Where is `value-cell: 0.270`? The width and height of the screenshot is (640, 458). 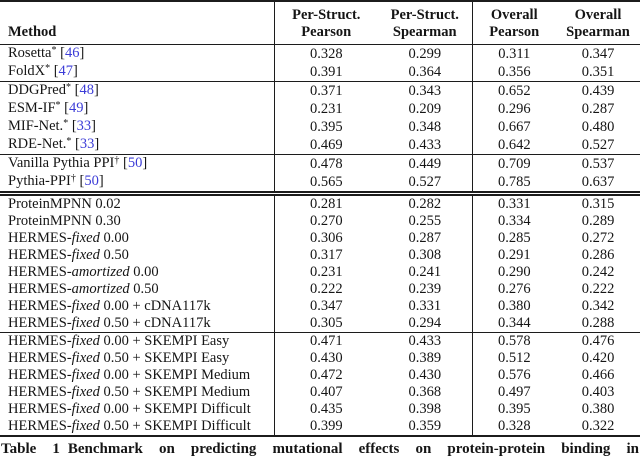 value-cell: 0.270 is located at coordinates (325, 221).